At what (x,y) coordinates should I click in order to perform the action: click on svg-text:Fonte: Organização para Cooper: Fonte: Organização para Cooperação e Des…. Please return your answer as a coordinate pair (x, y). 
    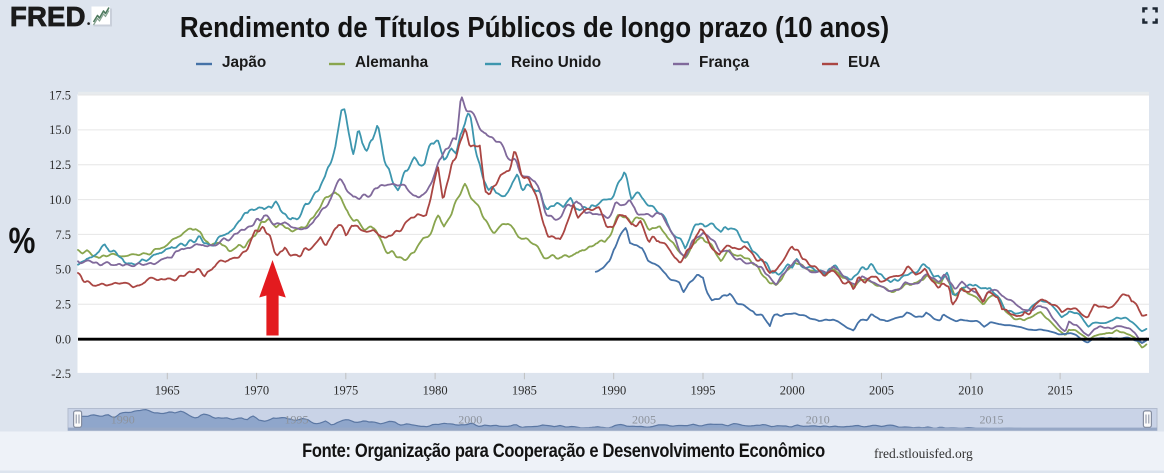
    Looking at the image, I should click on (563, 450).